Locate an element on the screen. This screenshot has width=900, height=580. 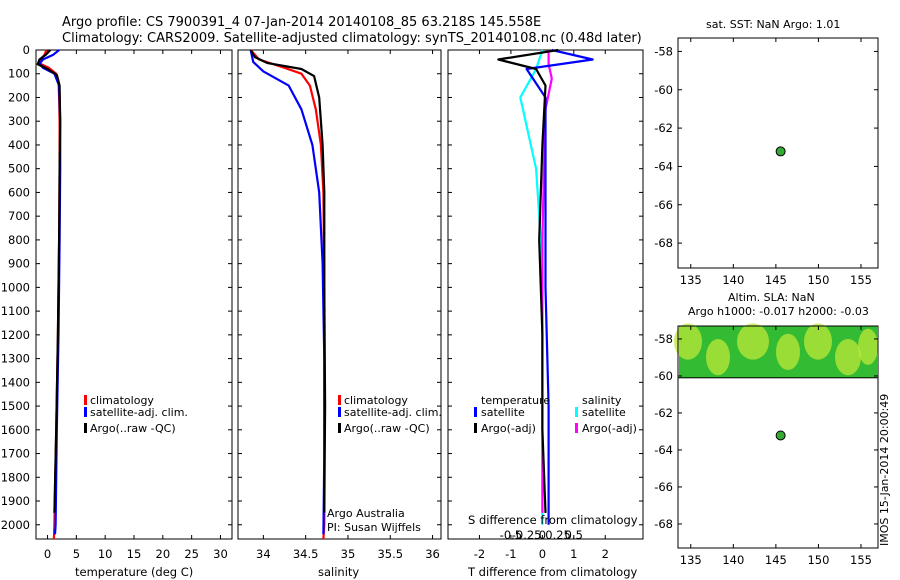
salinity-tick-label: 34 is located at coordinates (263, 554).